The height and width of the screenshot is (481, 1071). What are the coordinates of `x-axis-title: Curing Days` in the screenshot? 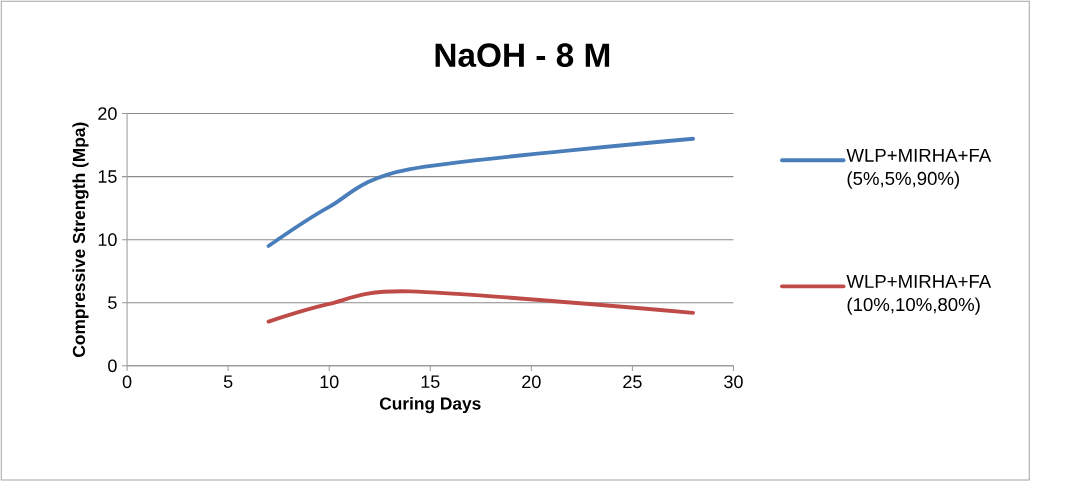 It's located at (430, 405).